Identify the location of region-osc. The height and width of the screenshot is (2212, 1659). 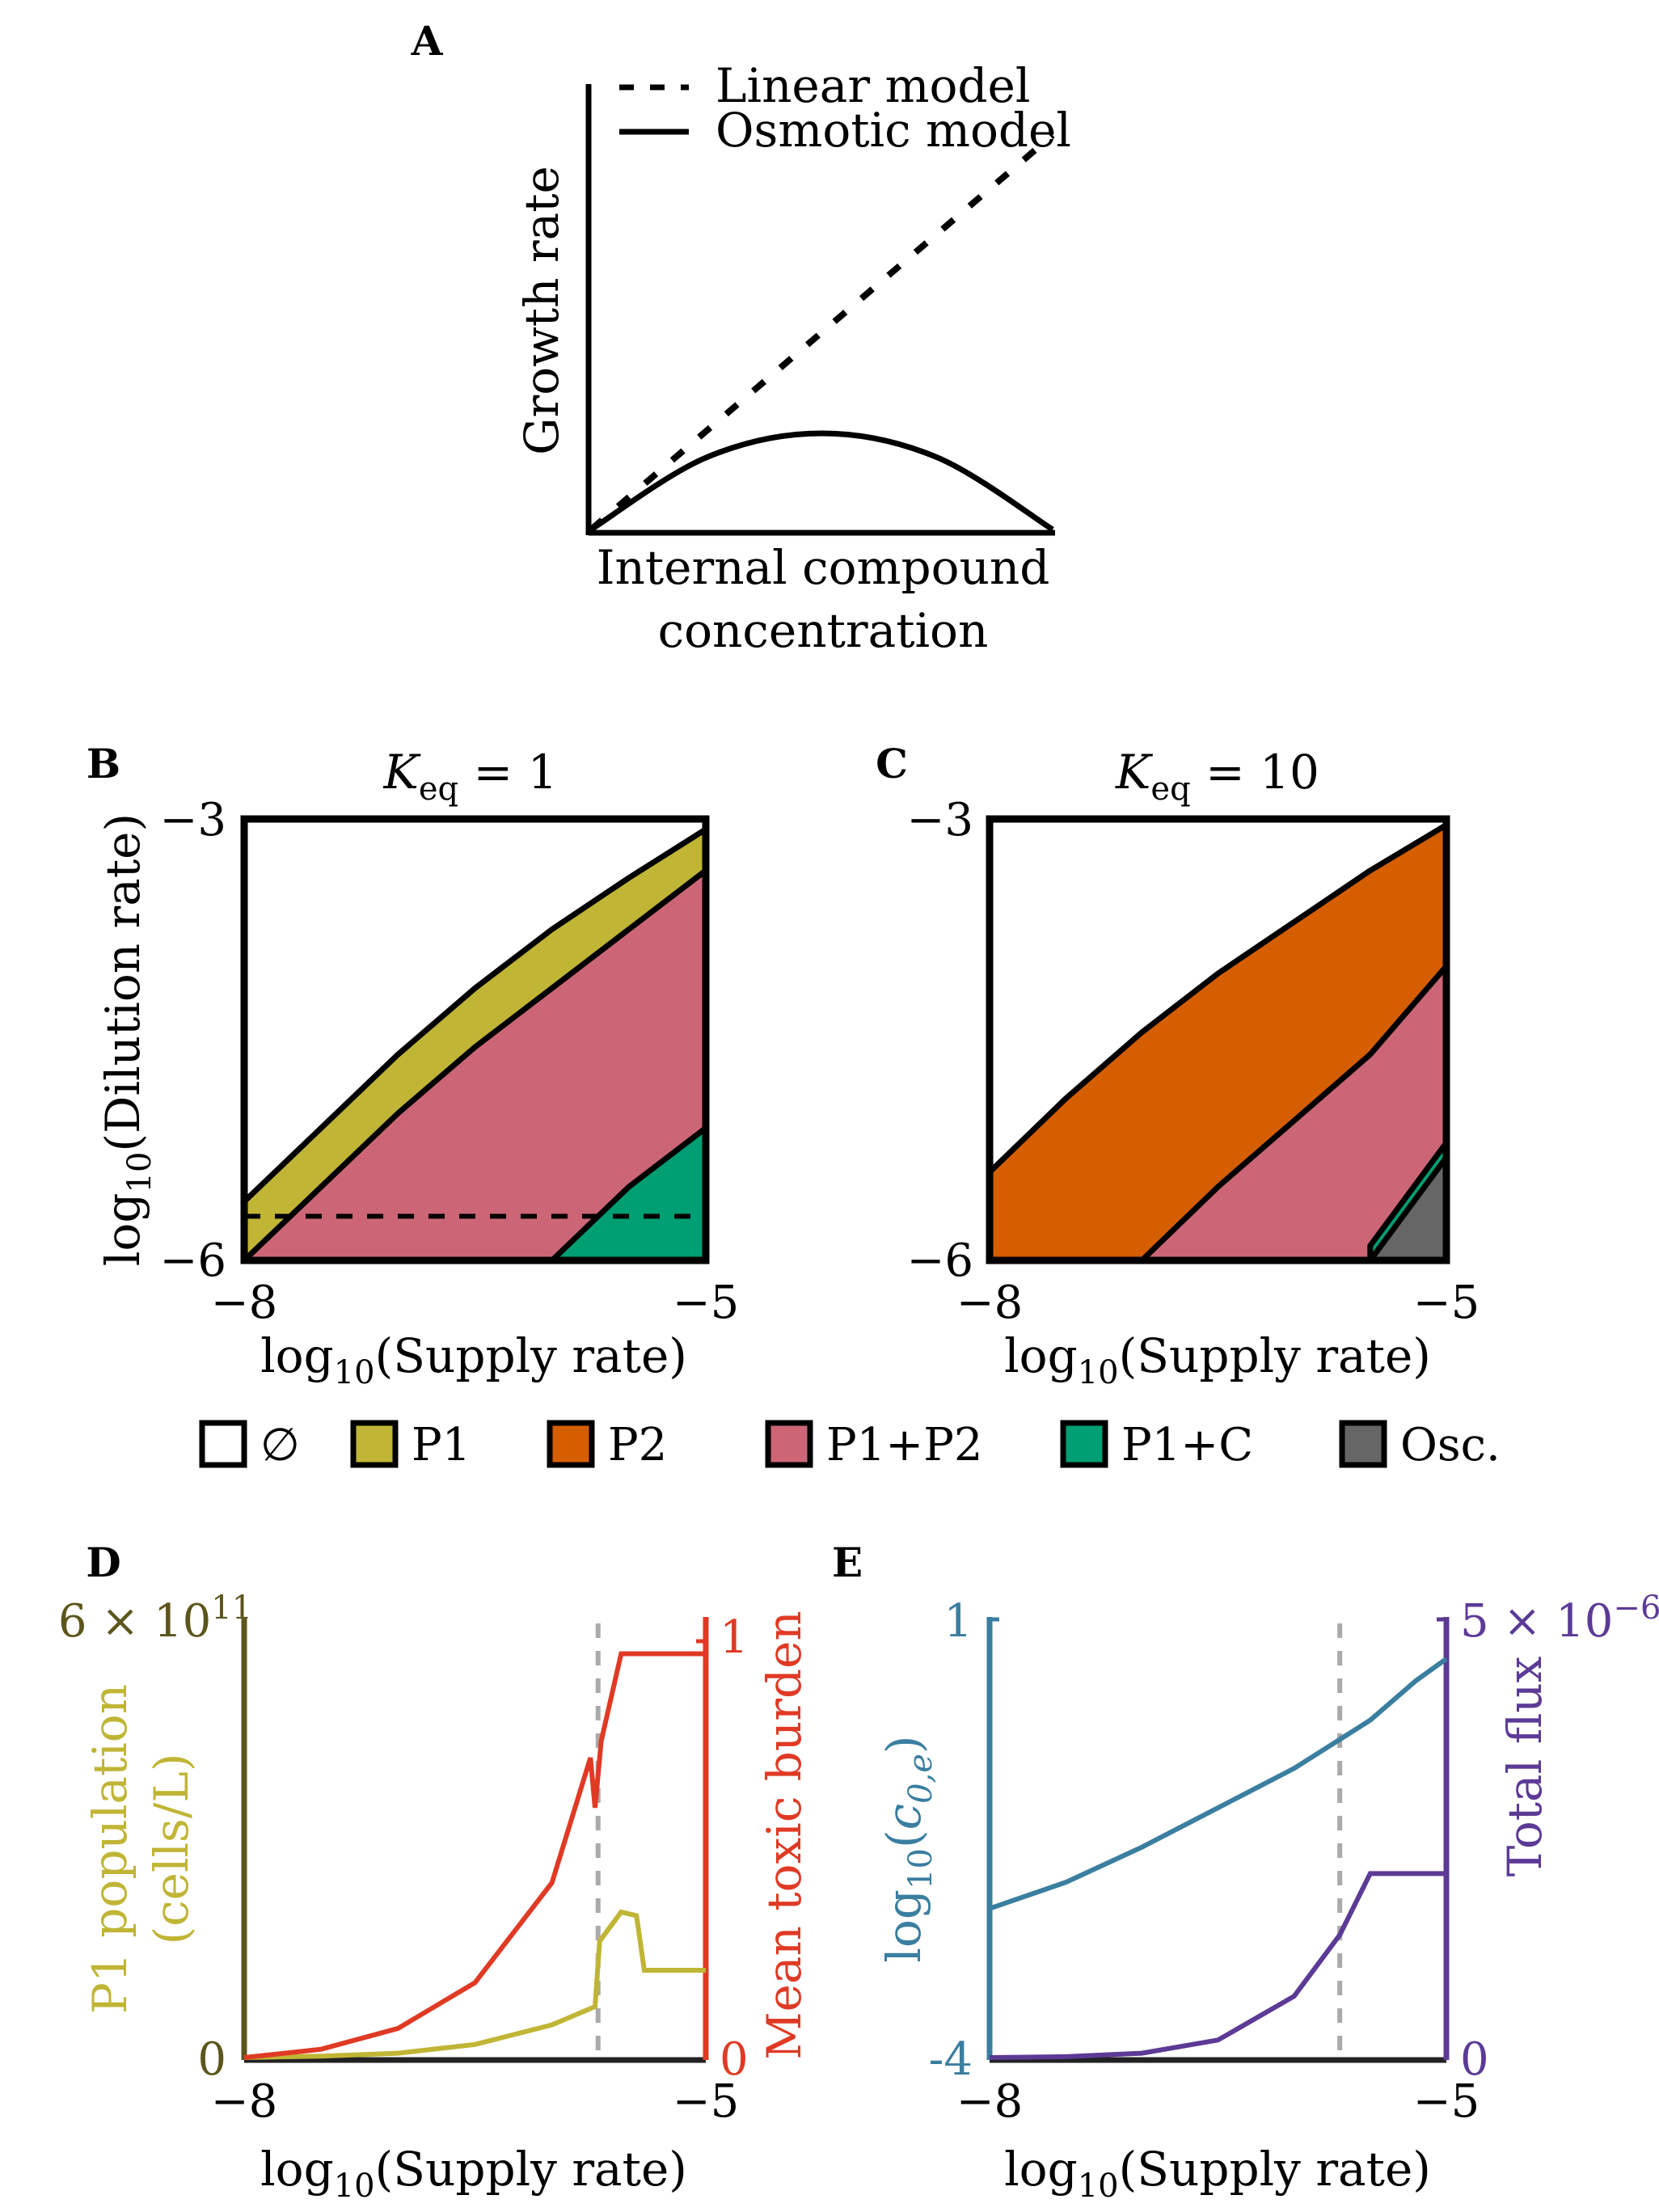
(1406, 1208).